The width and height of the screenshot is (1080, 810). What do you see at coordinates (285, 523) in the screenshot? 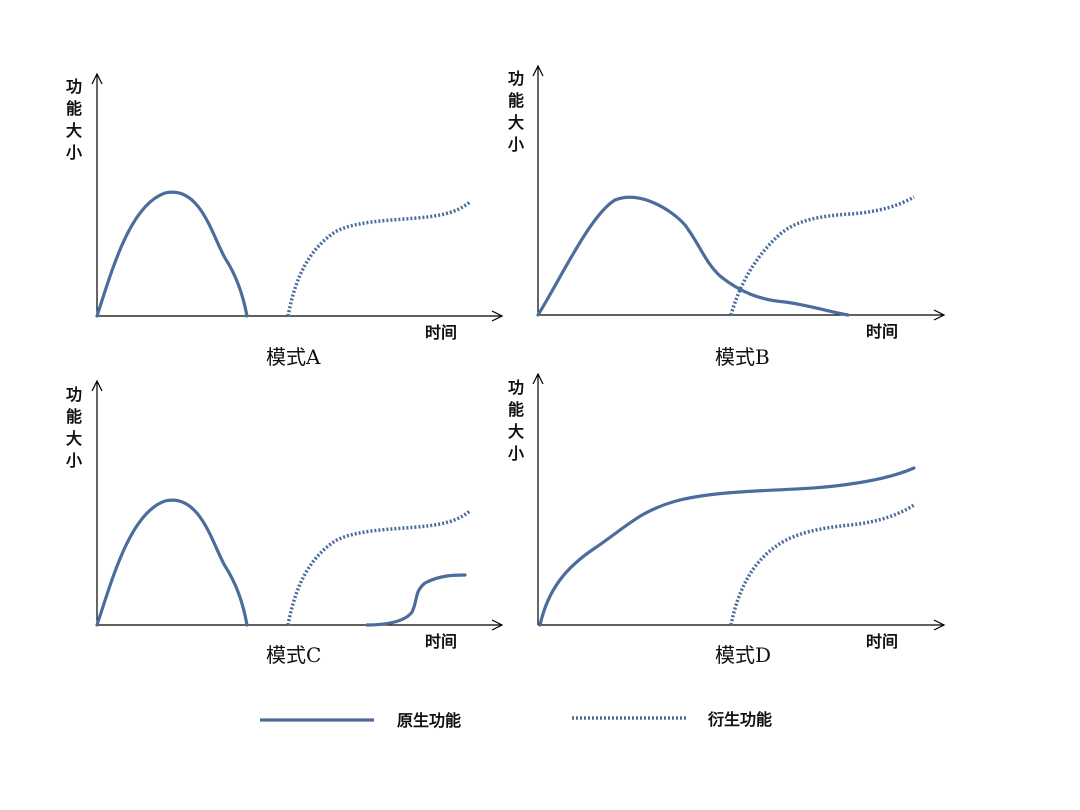
I see `panel-c: 功 能 大 小 时间 模式C` at bounding box center [285, 523].